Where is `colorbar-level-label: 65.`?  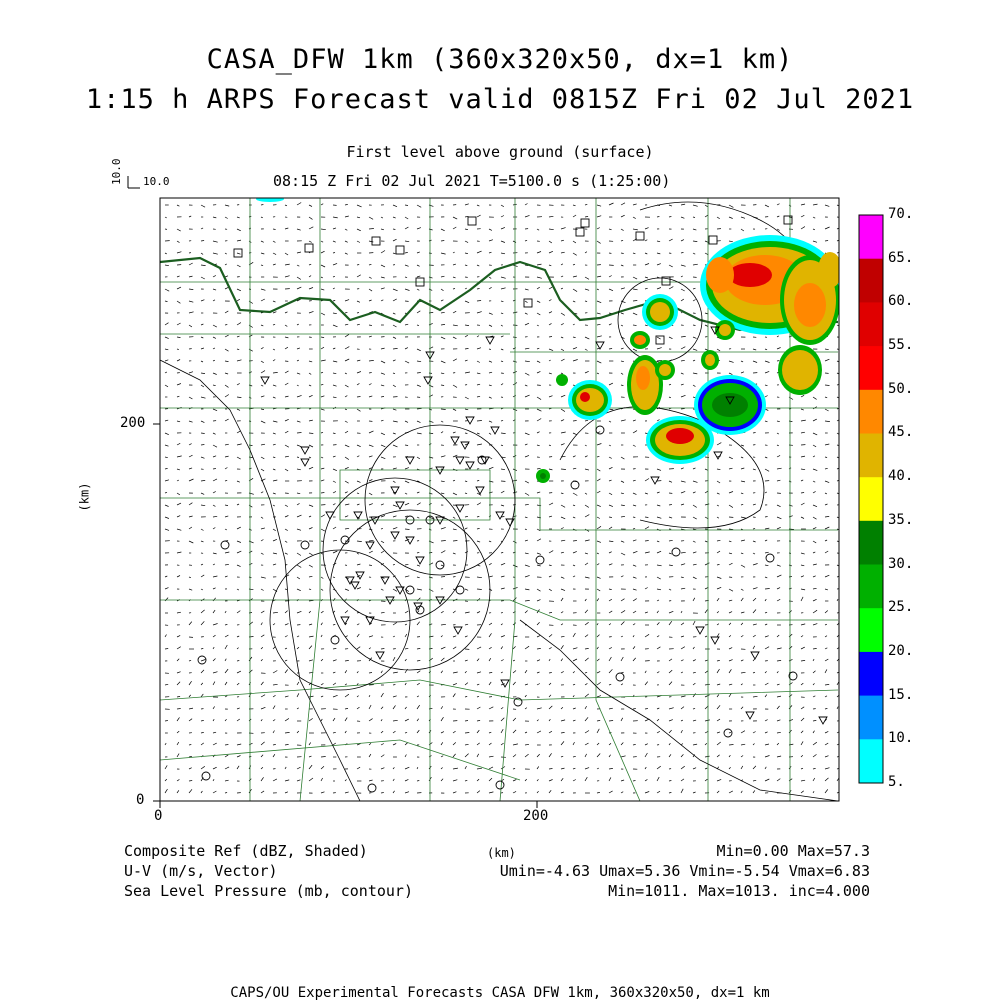 colorbar-level-label: 65. is located at coordinates (900, 258).